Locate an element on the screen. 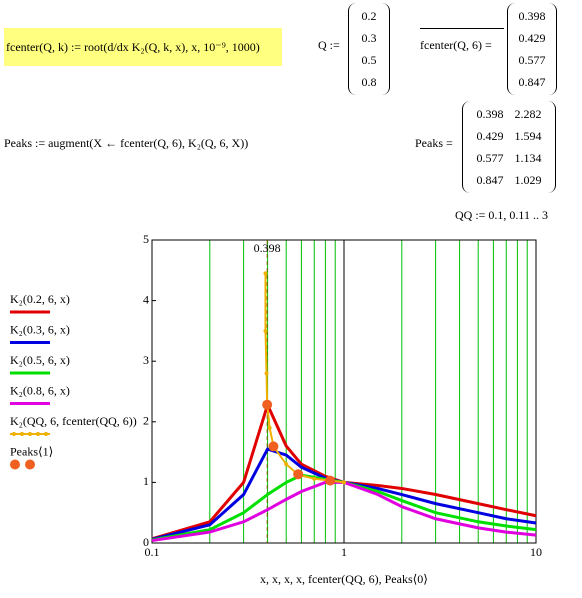  matrix-cell: 0.5 is located at coordinates (369, 60).